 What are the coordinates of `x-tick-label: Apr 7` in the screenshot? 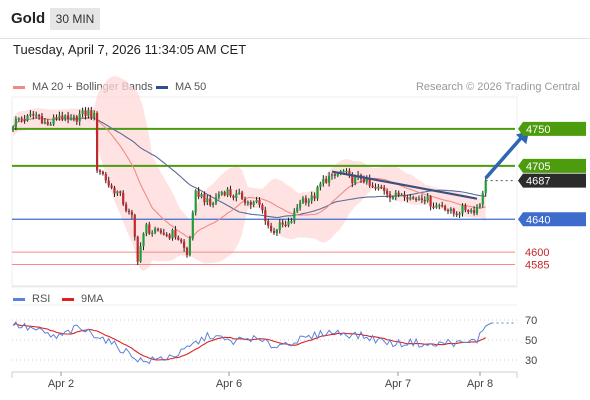 It's located at (398, 384).